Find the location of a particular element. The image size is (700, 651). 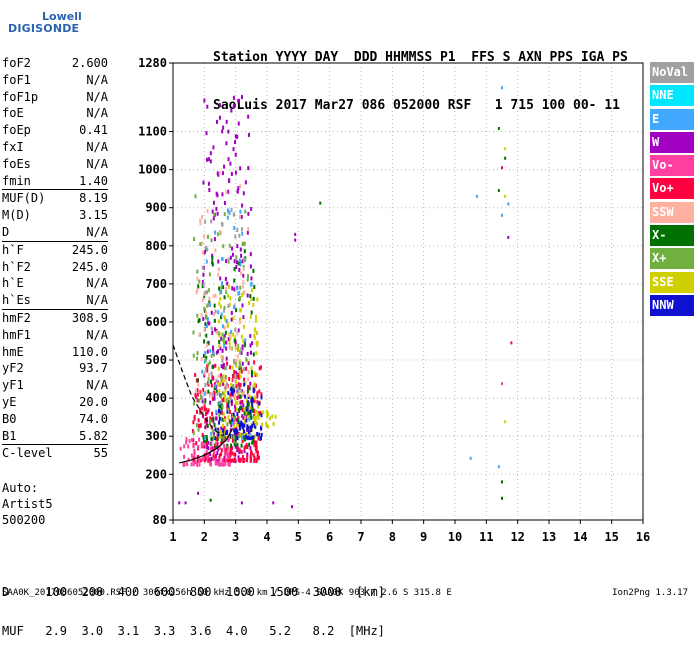

param-row: yF2 93.7 is located at coordinates (55, 368).